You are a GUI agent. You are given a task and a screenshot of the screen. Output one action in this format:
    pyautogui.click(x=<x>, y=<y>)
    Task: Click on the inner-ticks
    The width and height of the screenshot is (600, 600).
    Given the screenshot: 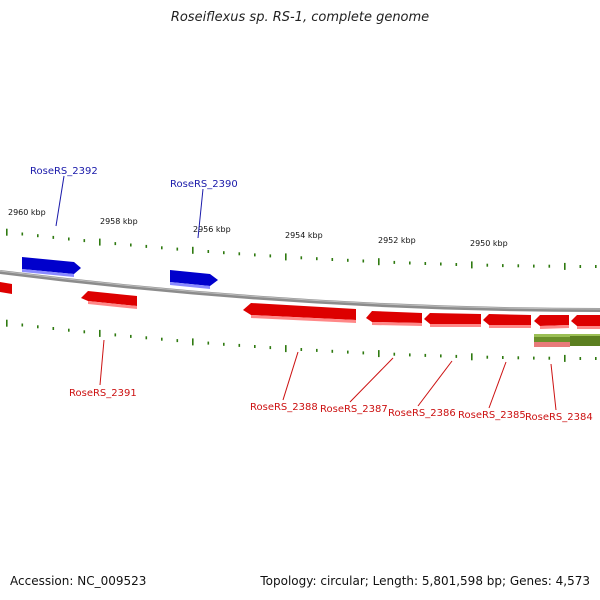 What is the action you would take?
    pyautogui.click(x=301, y=340)
    